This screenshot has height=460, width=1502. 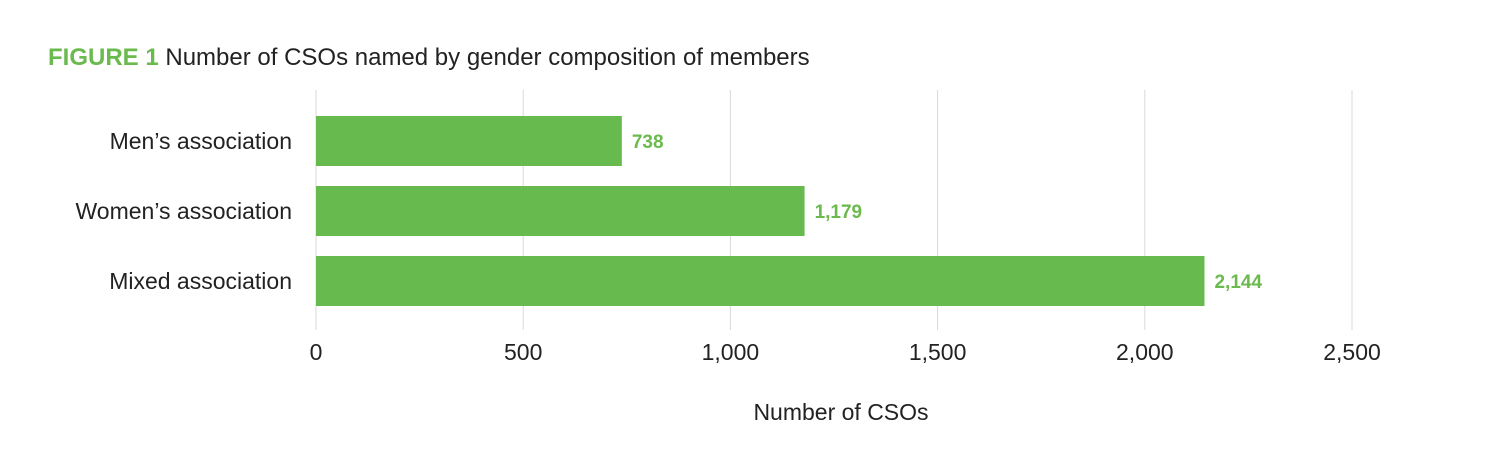 I want to click on data-label: 738, so click(x=648, y=142).